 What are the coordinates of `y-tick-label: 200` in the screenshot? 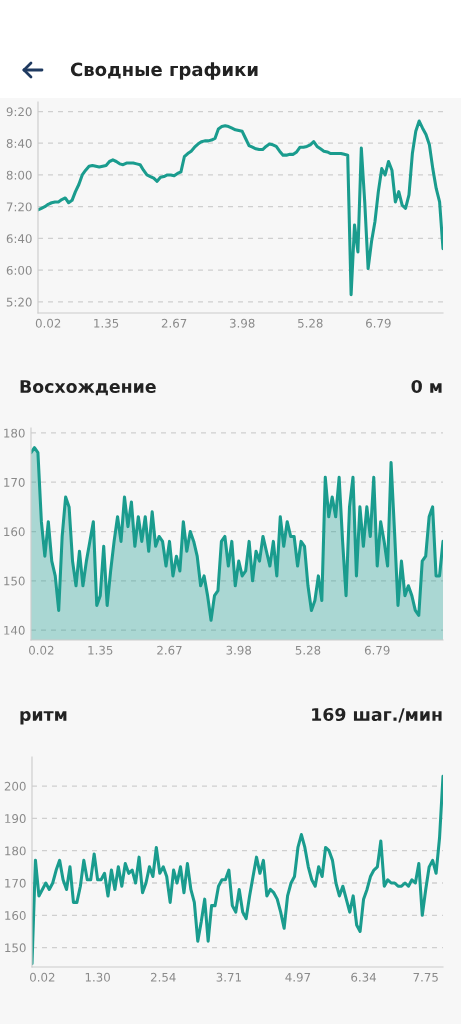 It's located at (15, 786).